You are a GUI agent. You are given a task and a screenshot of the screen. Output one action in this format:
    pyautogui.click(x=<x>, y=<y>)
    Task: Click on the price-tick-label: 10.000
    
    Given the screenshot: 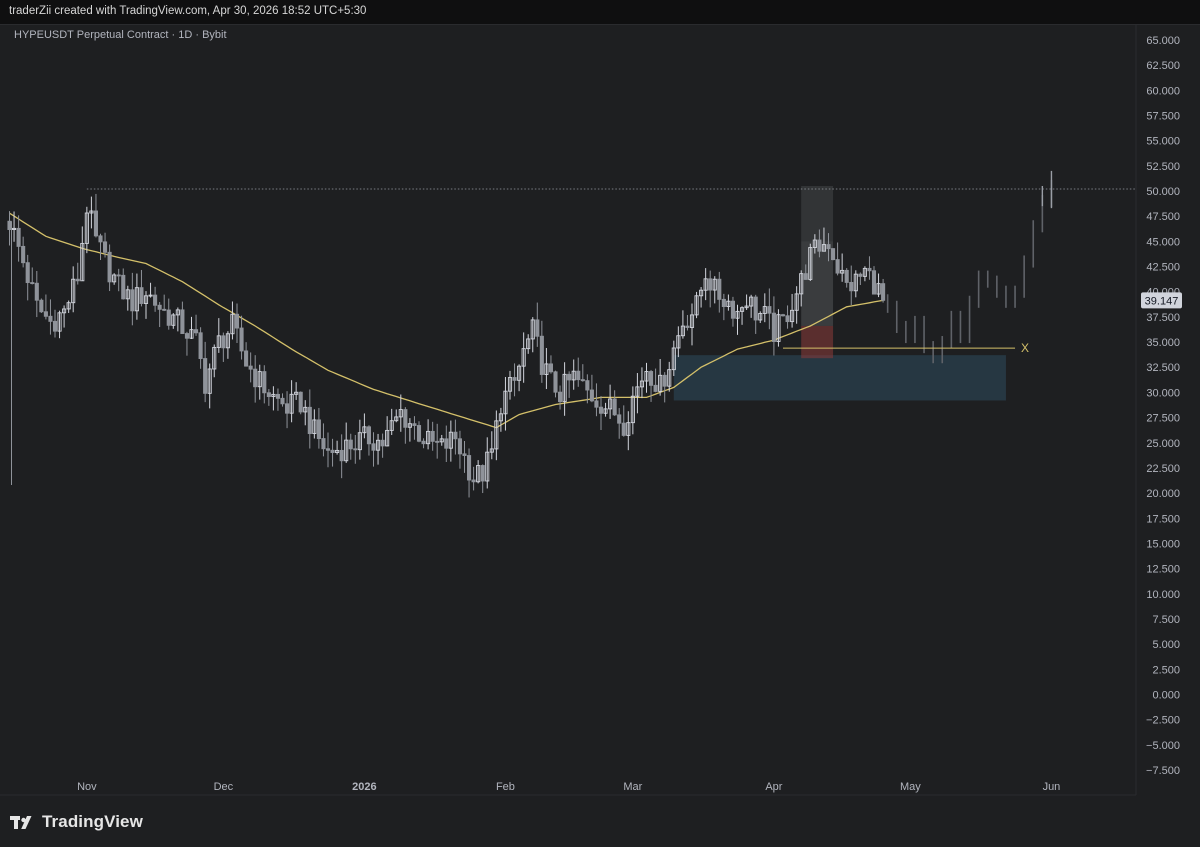 What is the action you would take?
    pyautogui.click(x=1163, y=595)
    